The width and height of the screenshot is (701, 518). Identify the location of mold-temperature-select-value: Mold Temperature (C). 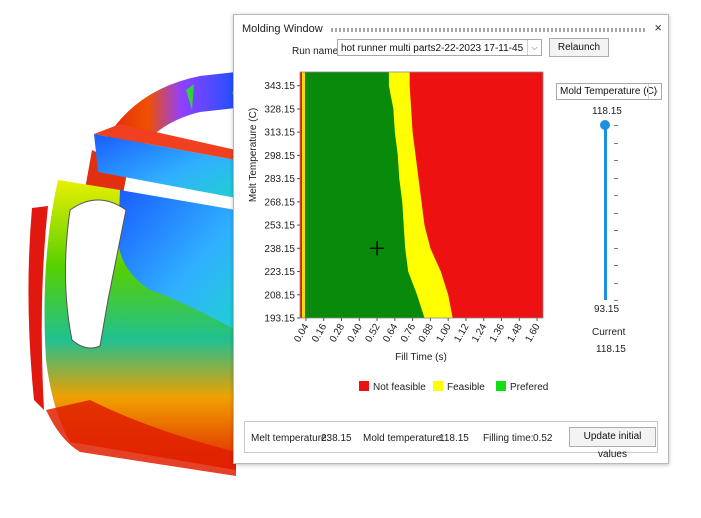
(609, 91).